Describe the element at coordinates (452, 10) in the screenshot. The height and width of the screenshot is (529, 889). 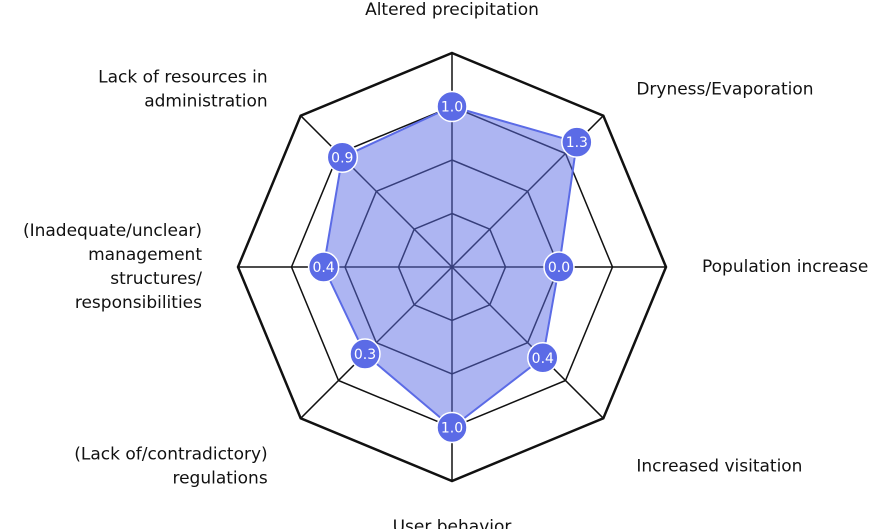
I see `category-label: Altered precipitation` at that location.